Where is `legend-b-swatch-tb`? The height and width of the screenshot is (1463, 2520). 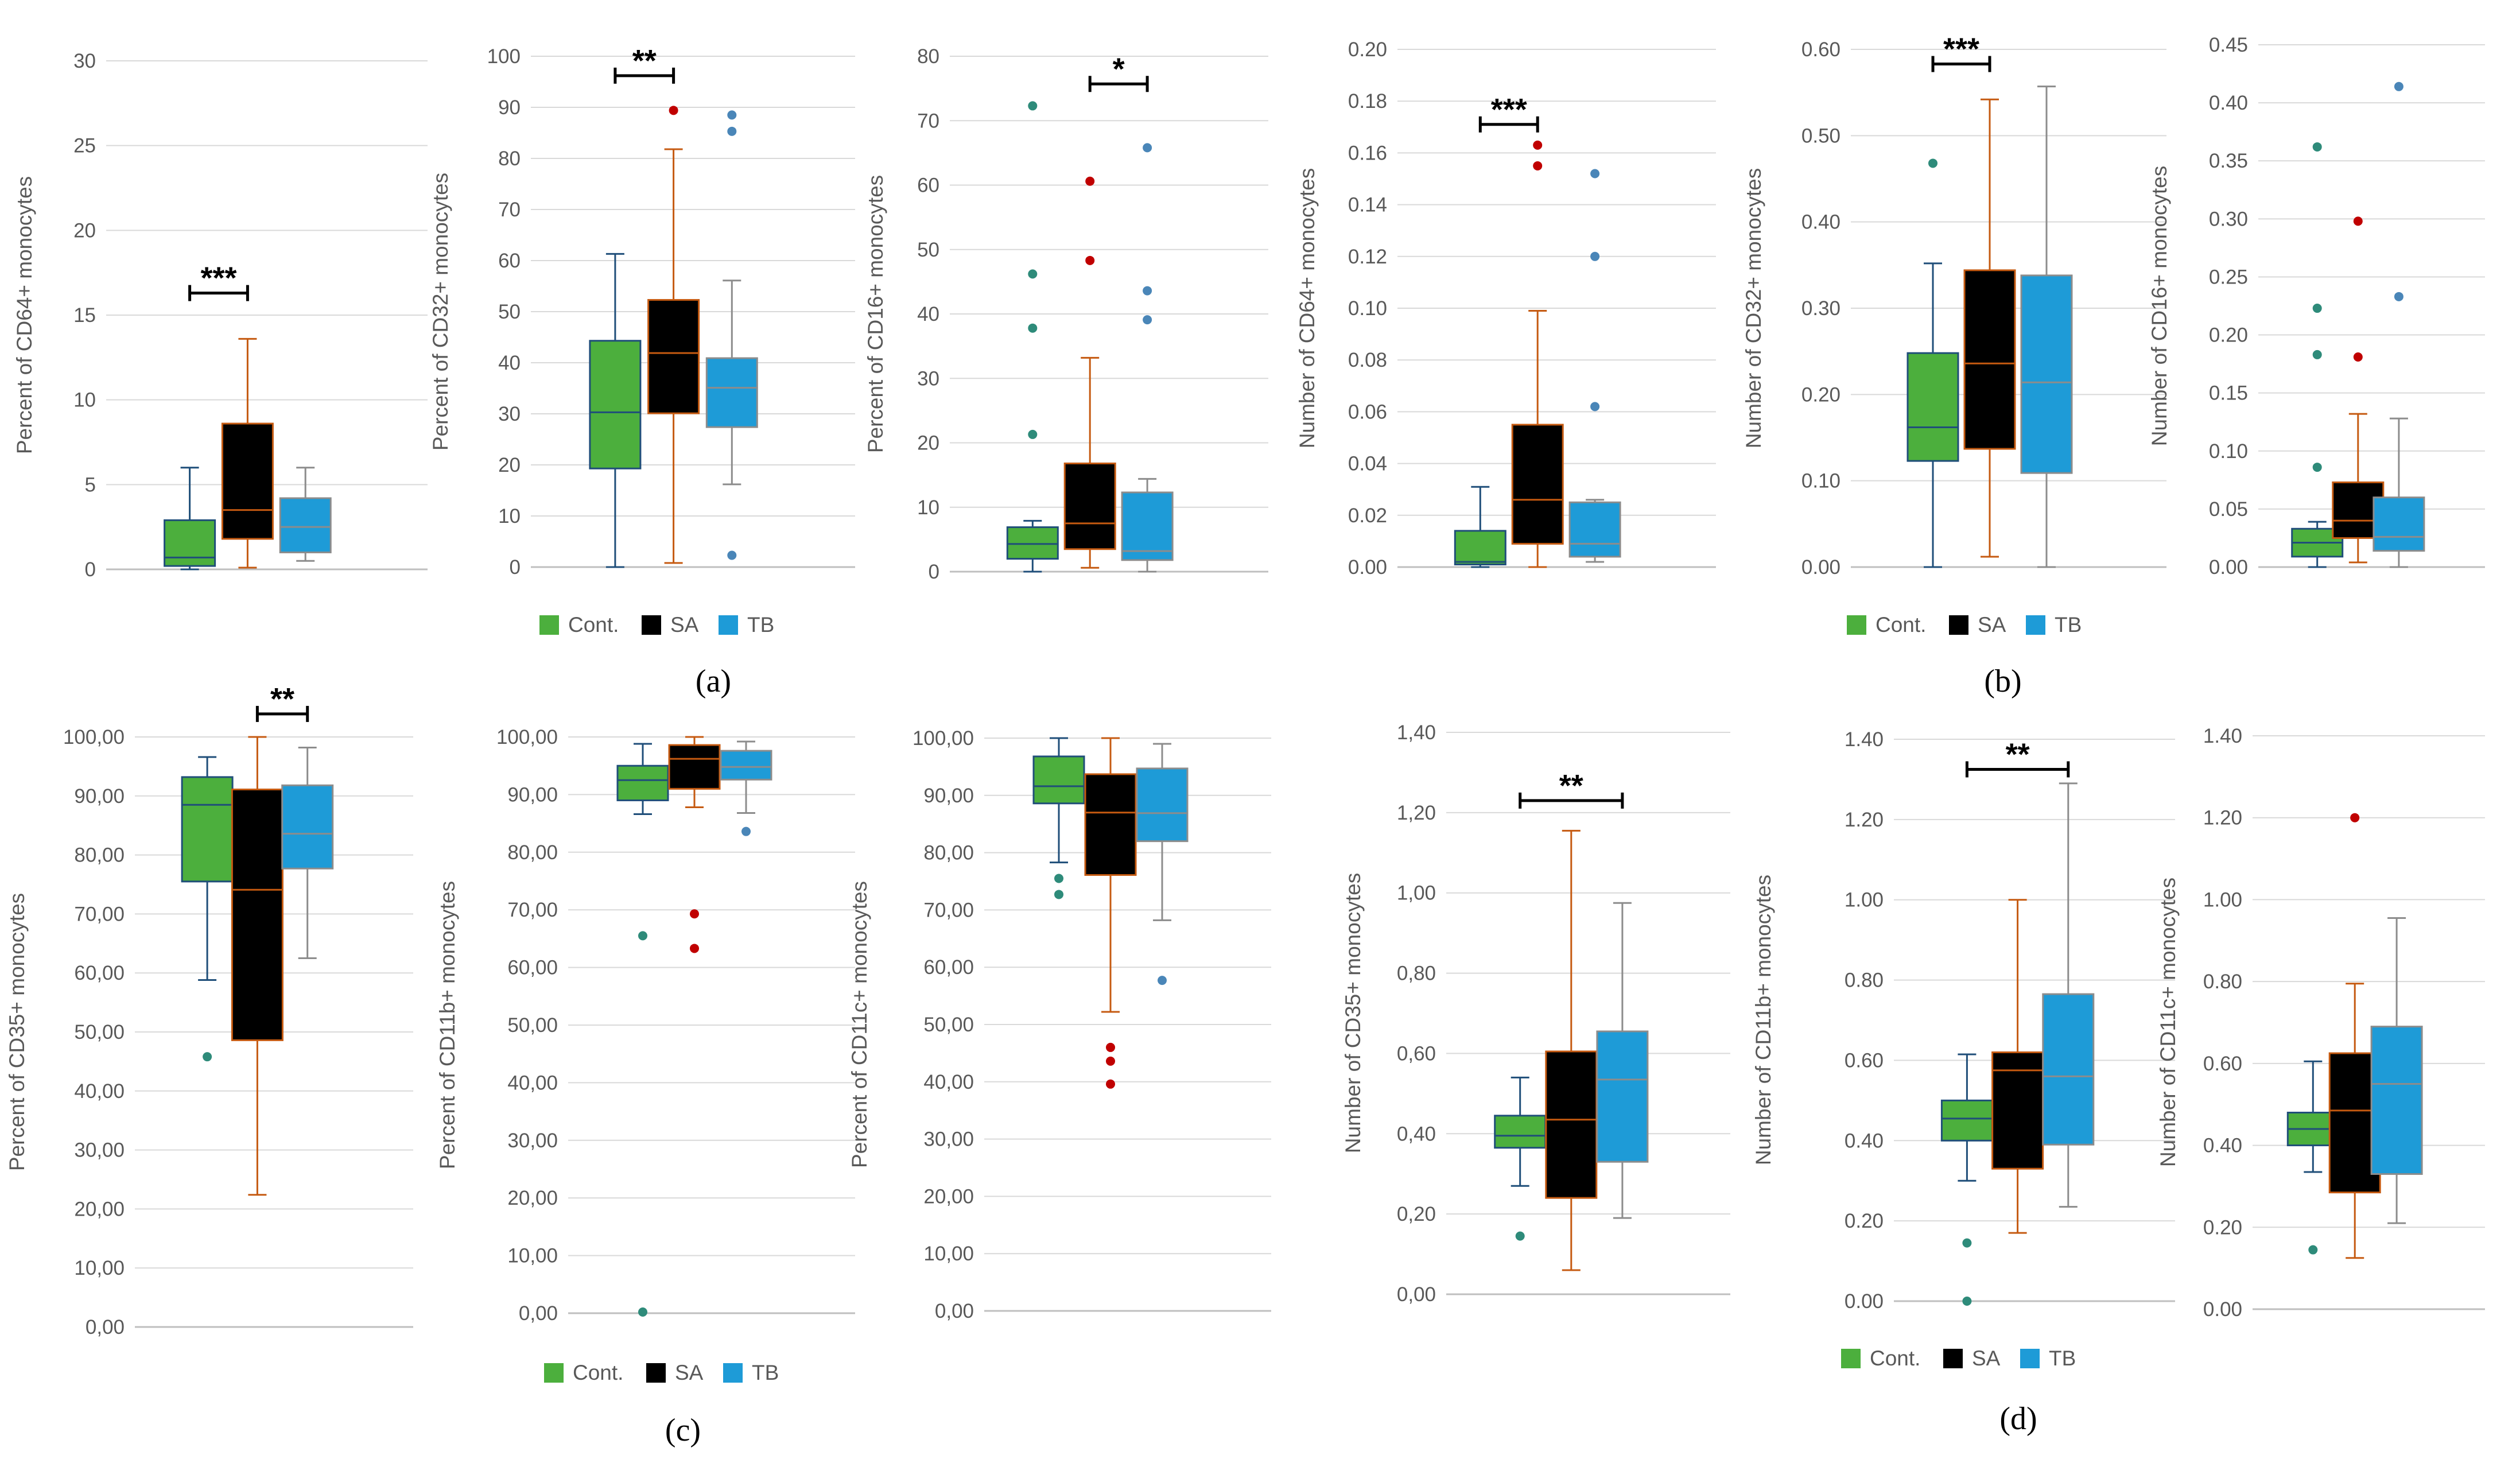
legend-b-swatch-tb is located at coordinates (2035, 625).